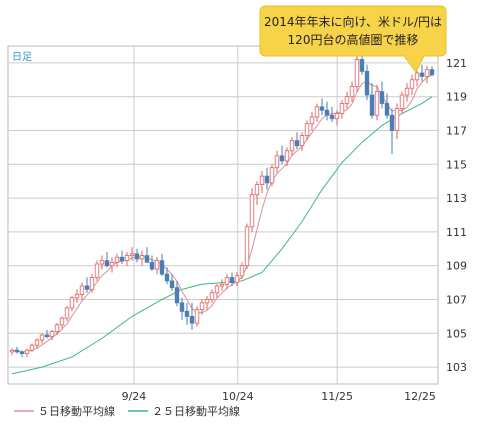  I want to click on legend-label-ma25: ２５日移動平均線, so click(196, 411).